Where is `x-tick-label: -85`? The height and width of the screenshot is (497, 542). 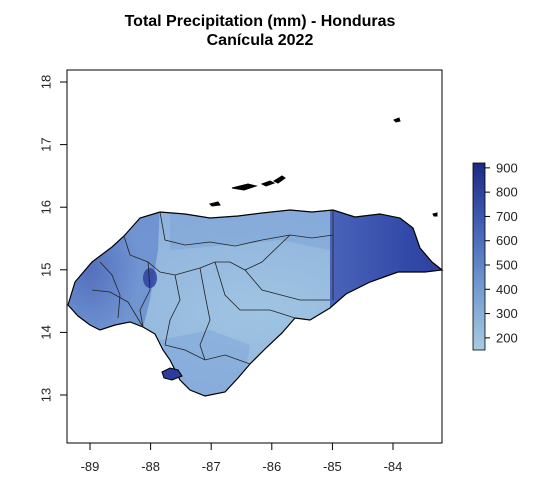 x-tick-label: -85 is located at coordinates (332, 466).